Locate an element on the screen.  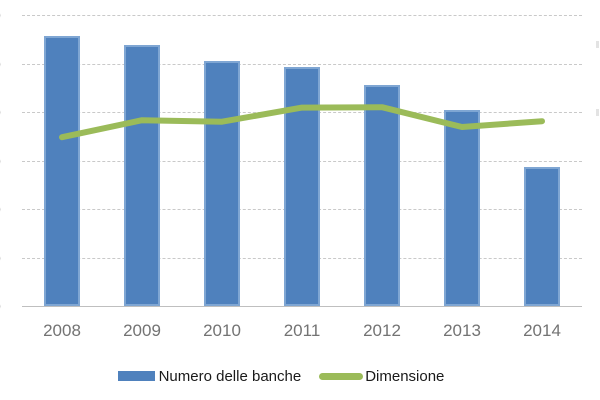
x-label-2008: 2008 is located at coordinates (62, 330).